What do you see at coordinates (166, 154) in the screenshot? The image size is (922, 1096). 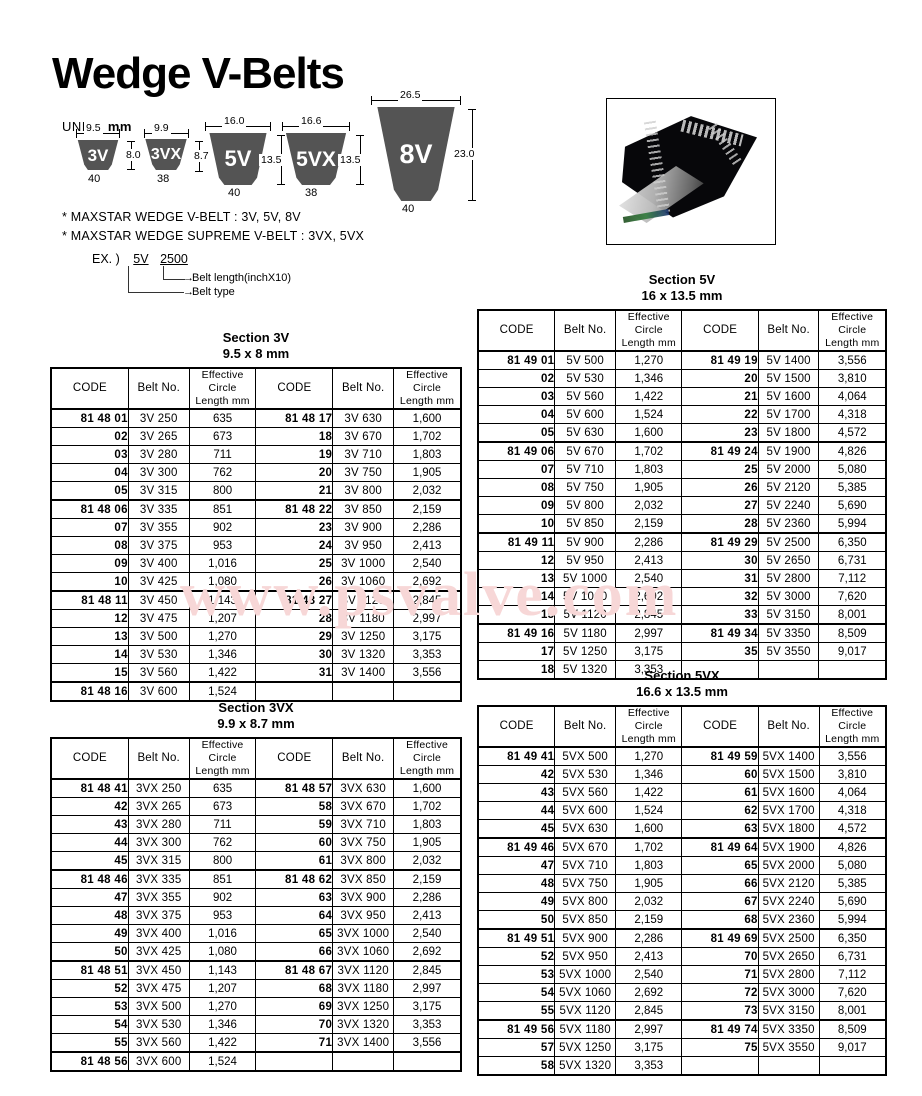 I see `diagram-3vx: 3VX` at bounding box center [166, 154].